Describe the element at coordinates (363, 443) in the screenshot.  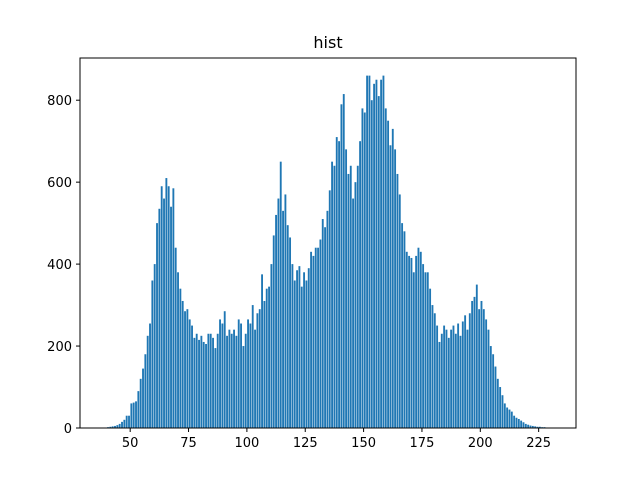
I see `x-tick-label: 150` at that location.